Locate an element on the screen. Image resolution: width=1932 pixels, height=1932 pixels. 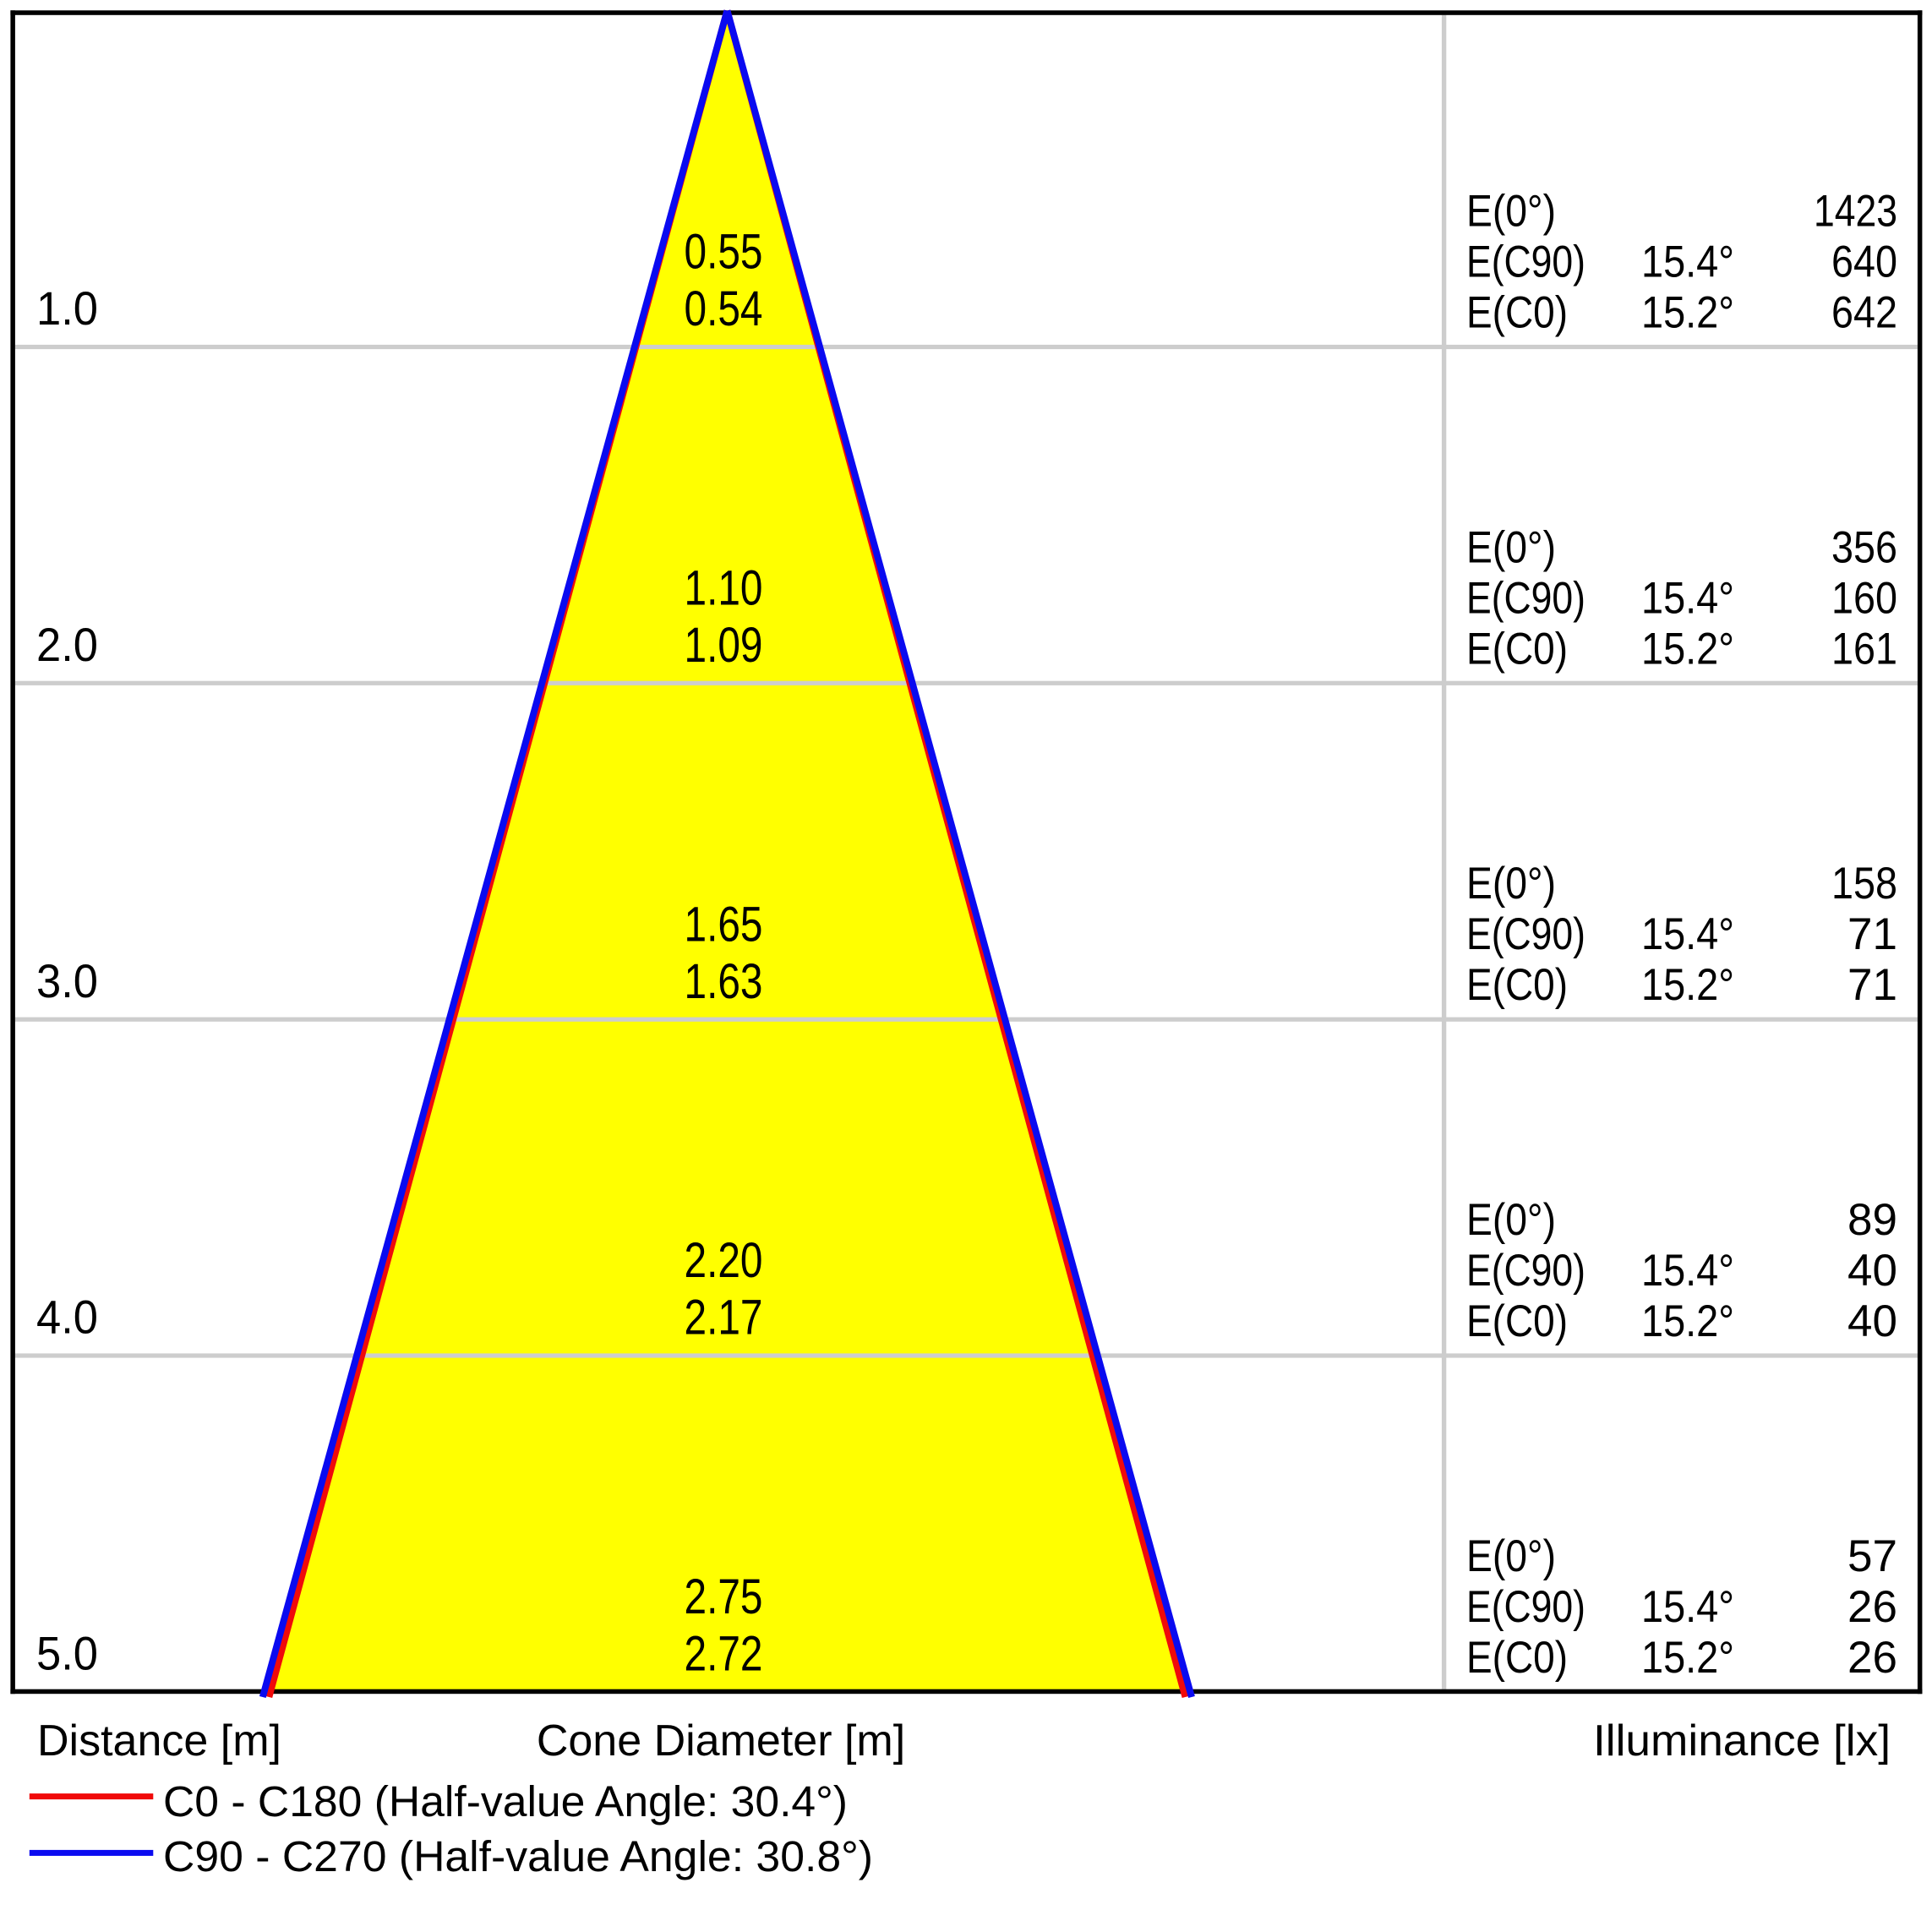
svg-text: 0.54 is located at coordinates (724, 308).